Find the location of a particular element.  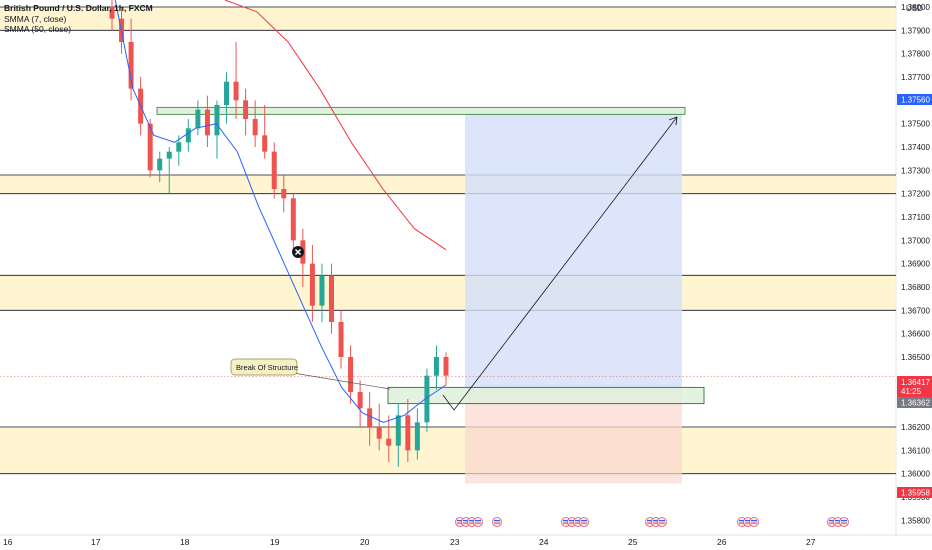

callout-text: Break Of Structure is located at coordinates (267, 367).